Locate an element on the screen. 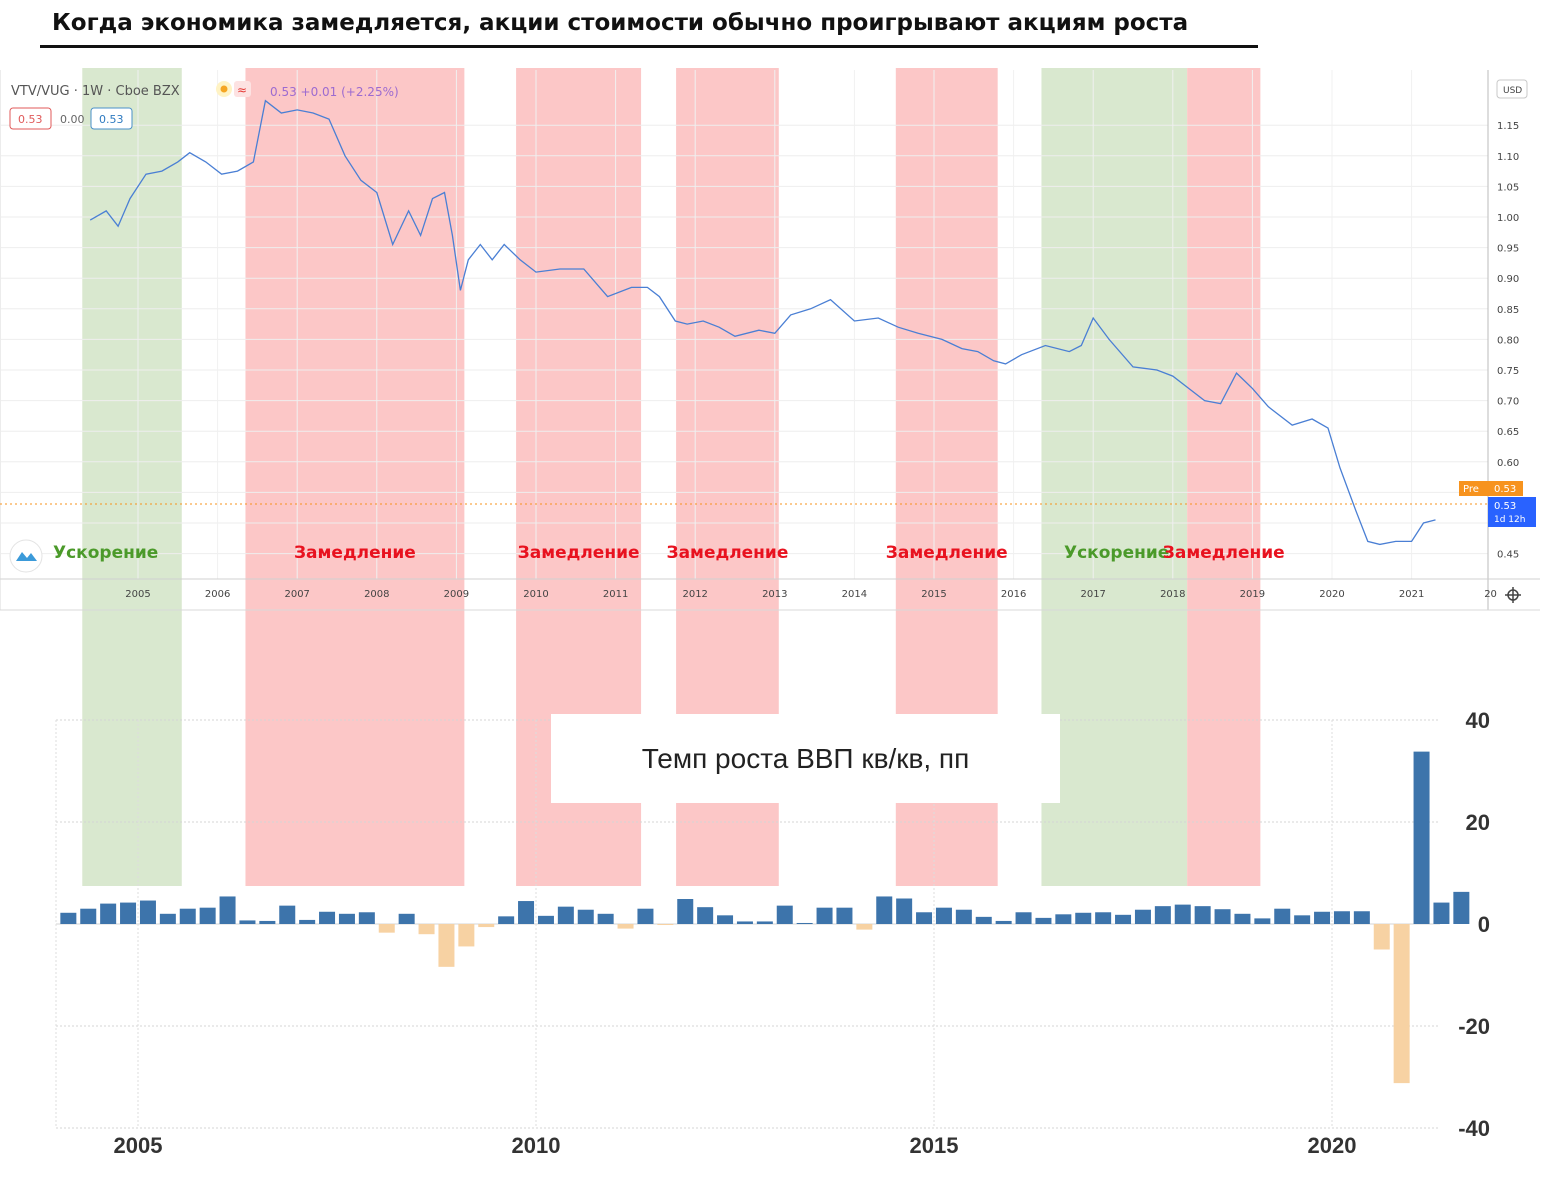 The image size is (1555, 1182). ohlc-box-a: 0.53 is located at coordinates (30, 118).